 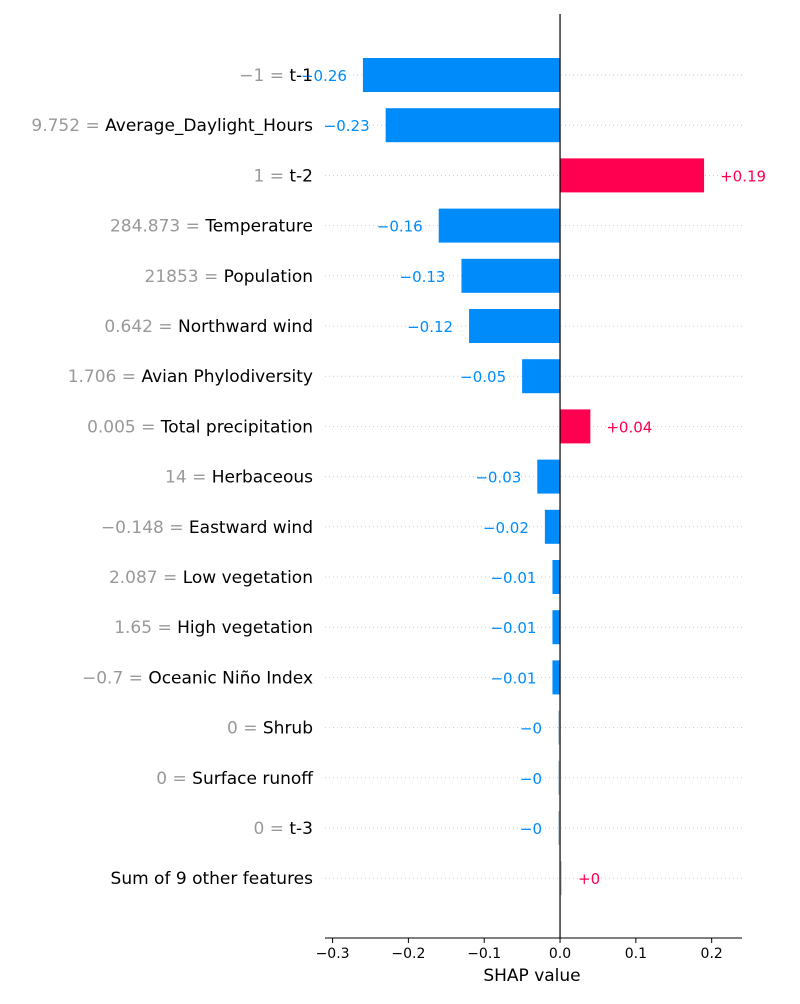 What do you see at coordinates (188, 478) in the screenshot?
I see `feature-value: 14 =` at bounding box center [188, 478].